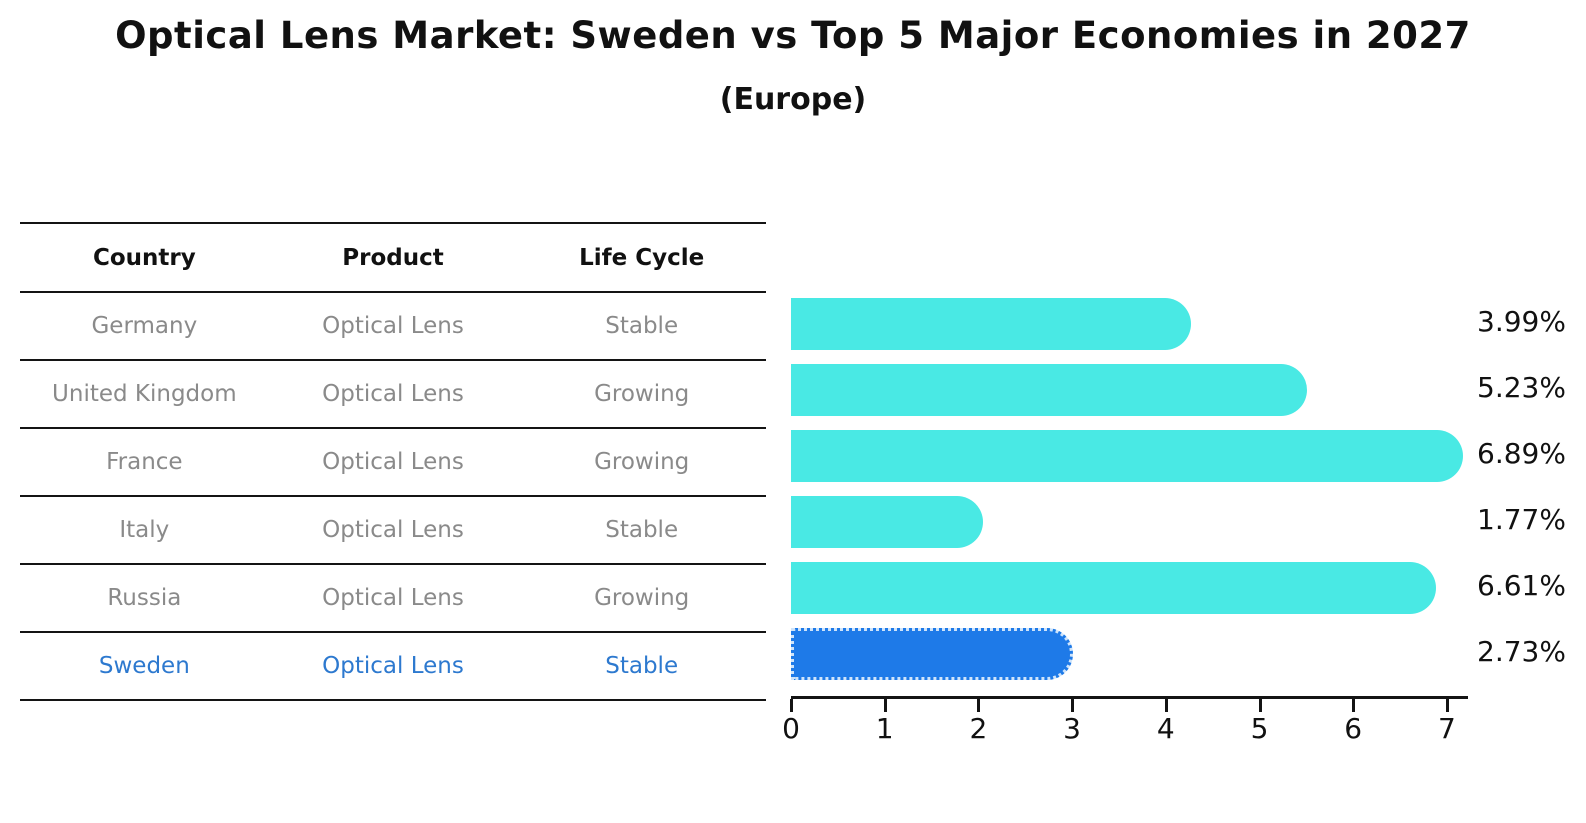 The image size is (1586, 823). I want to click on bar-germany, so click(991, 324).